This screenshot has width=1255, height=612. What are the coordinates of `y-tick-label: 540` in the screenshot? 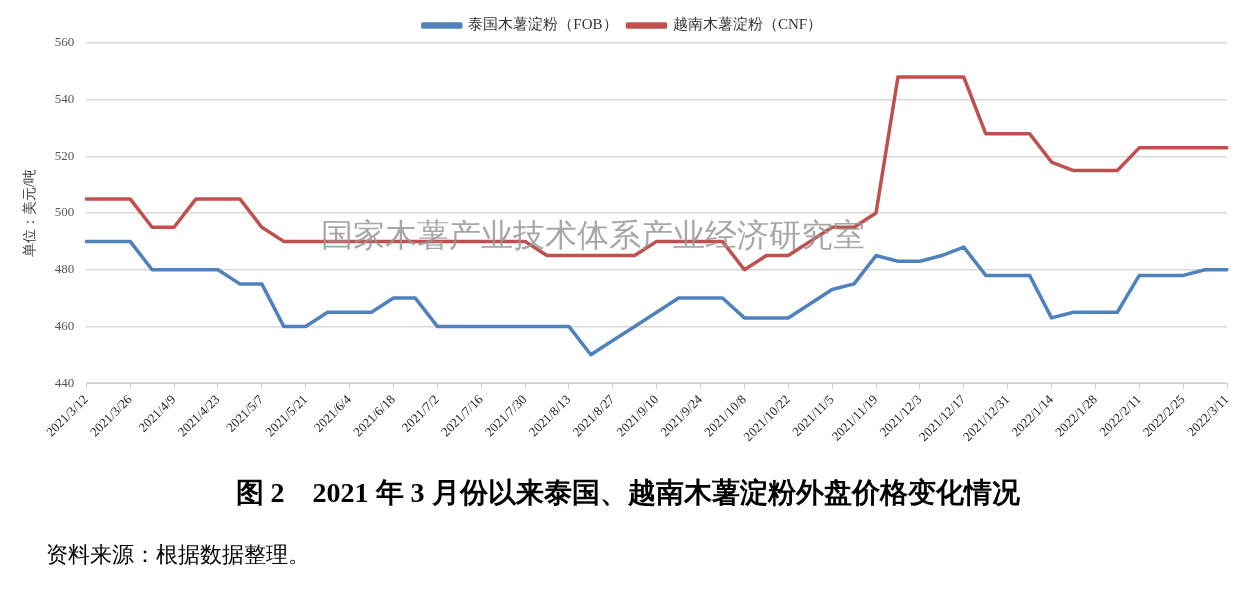 It's located at (64, 99).